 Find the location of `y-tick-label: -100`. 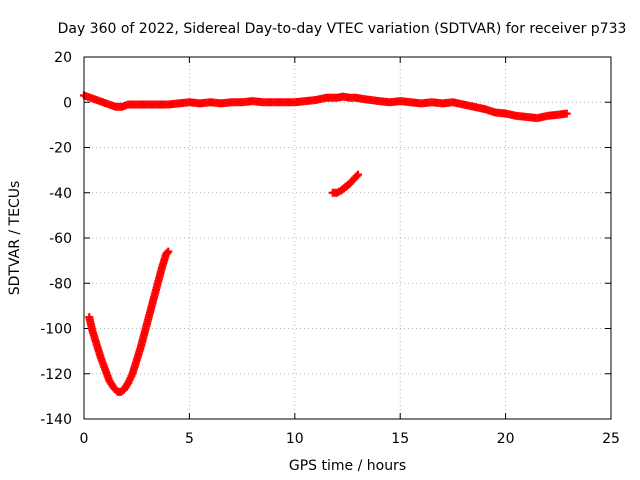

y-tick-label: -100 is located at coordinates (56, 330).